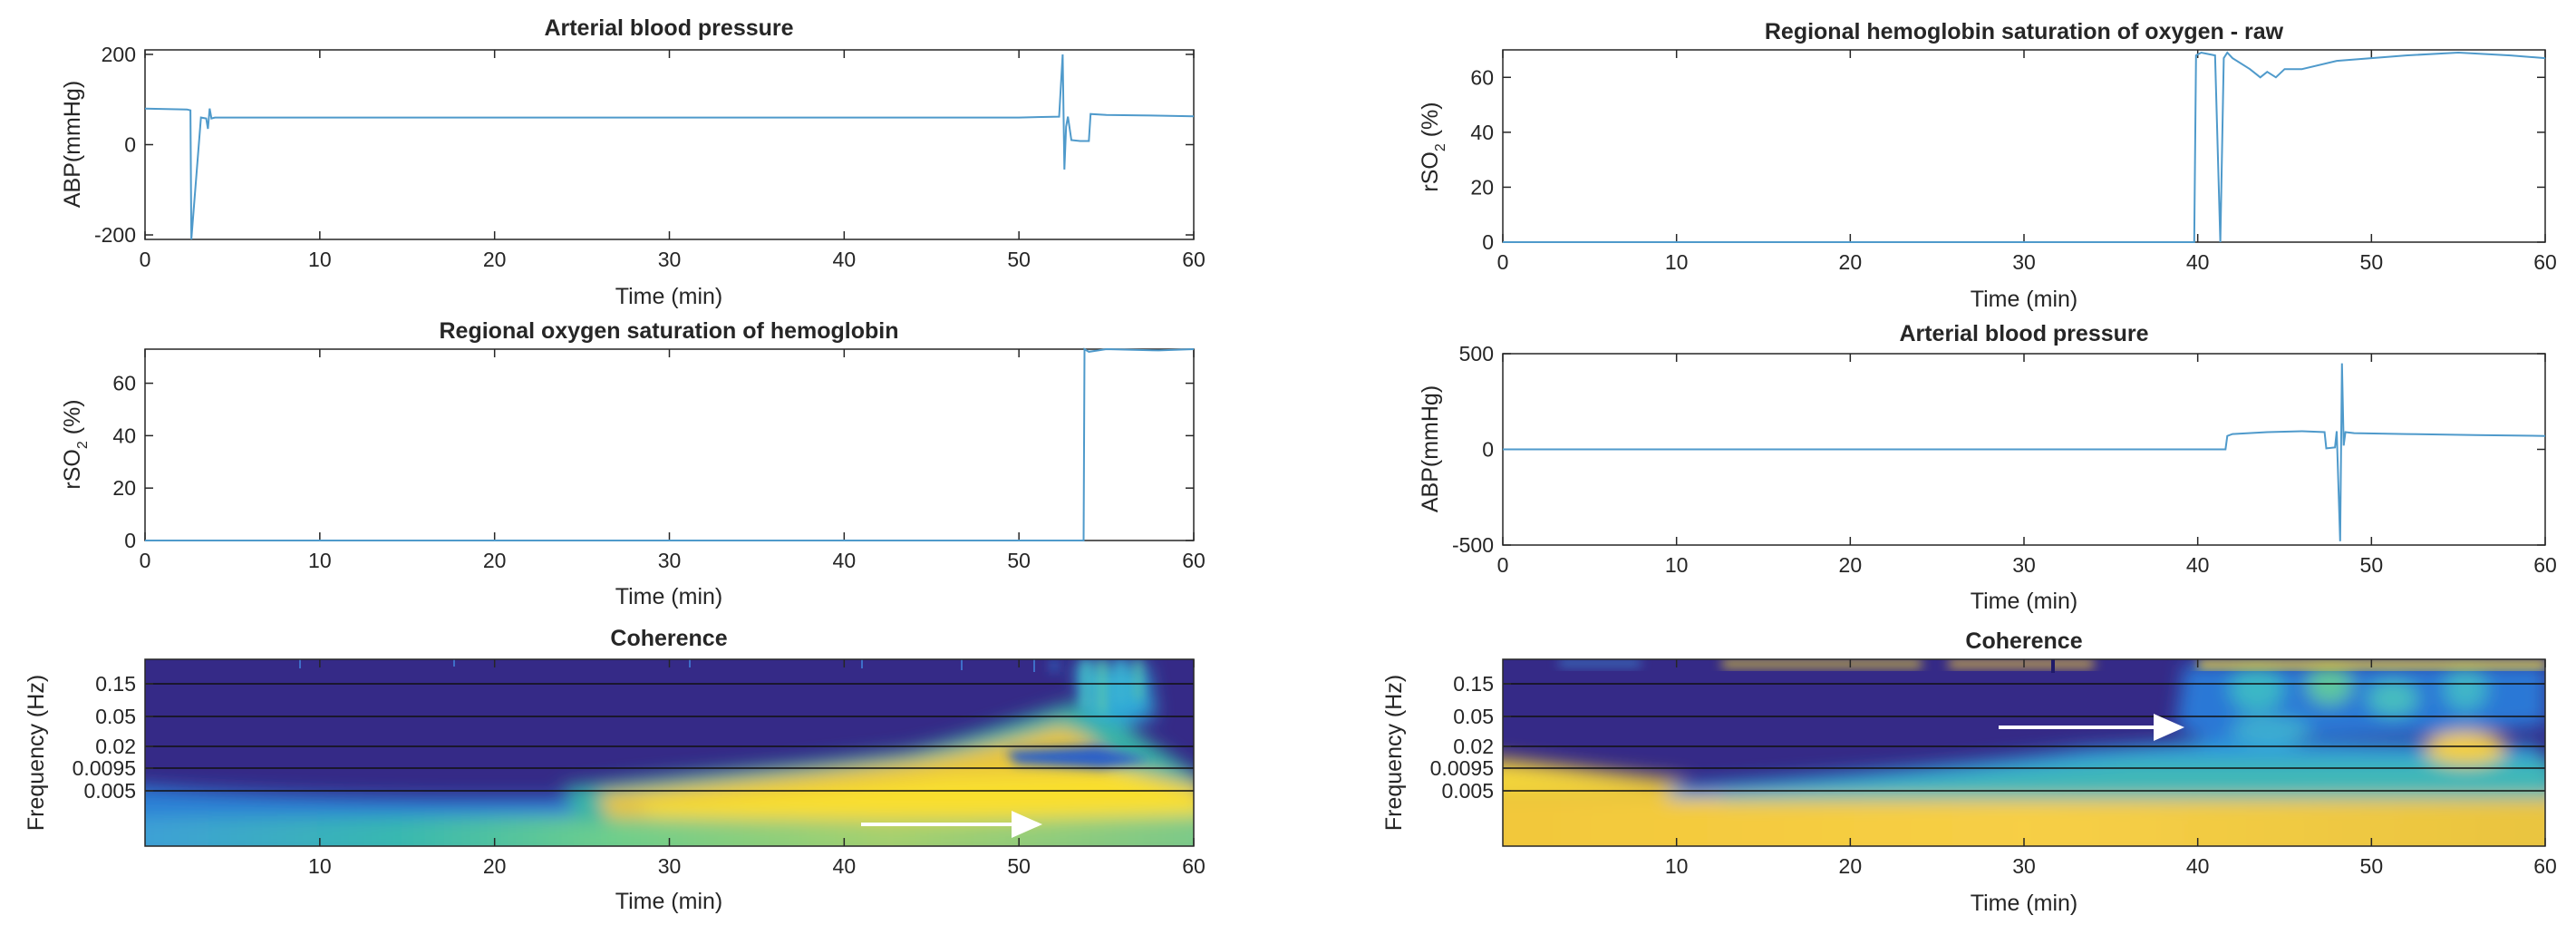  Describe the element at coordinates (2091, 728) in the screenshot. I see `right-coherence-arrow` at that location.